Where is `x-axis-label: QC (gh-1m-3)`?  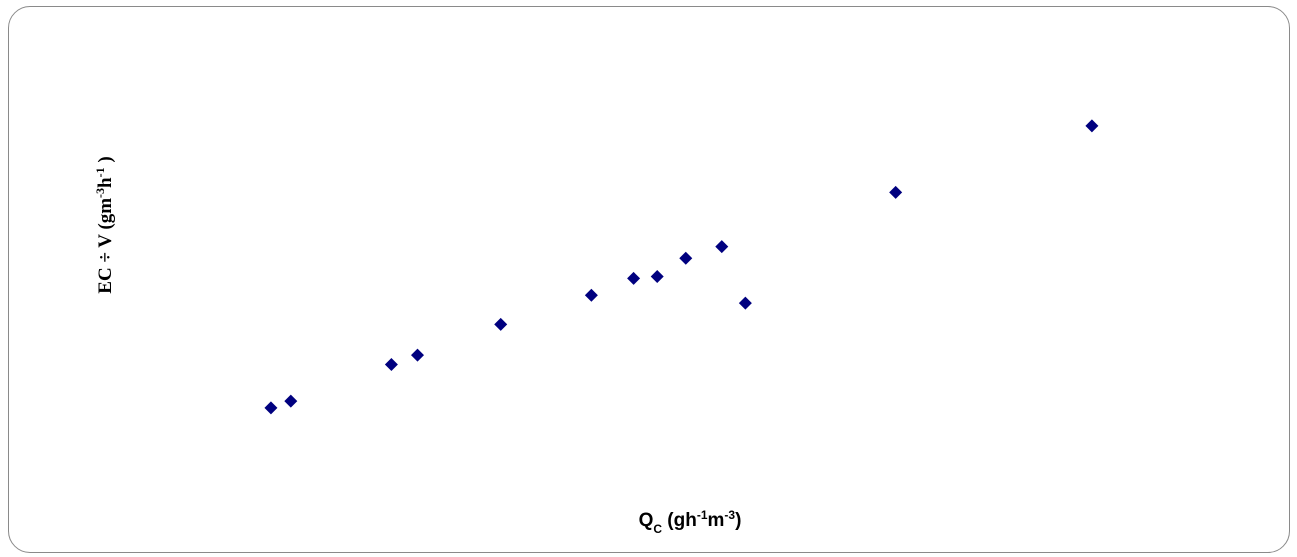
x-axis-label: QC (gh-1m-3) is located at coordinates (690, 522).